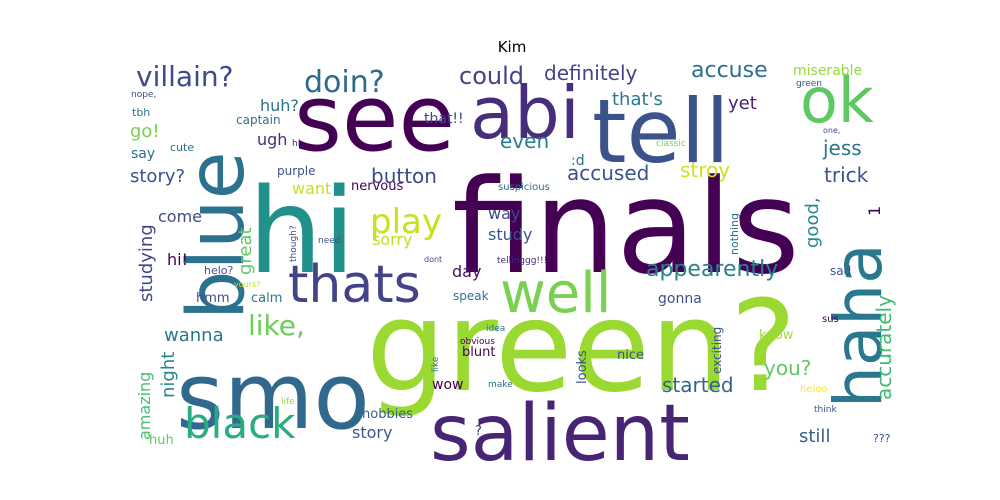 This screenshot has height=500, width=1000. Describe the element at coordinates (846, 175) in the screenshot. I see `word-cloud-word: trick` at that location.